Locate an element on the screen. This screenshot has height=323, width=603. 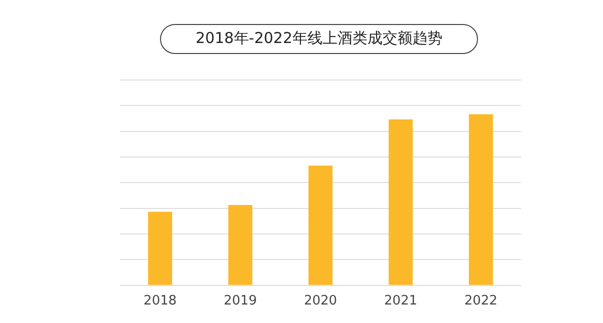
x-tick-label: 2019 is located at coordinates (240, 301).